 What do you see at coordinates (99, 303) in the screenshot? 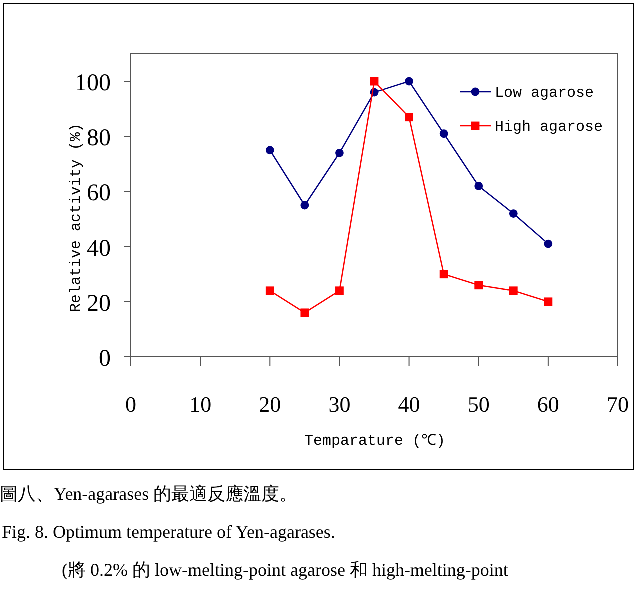
I see `y-tick-label: 20` at bounding box center [99, 303].